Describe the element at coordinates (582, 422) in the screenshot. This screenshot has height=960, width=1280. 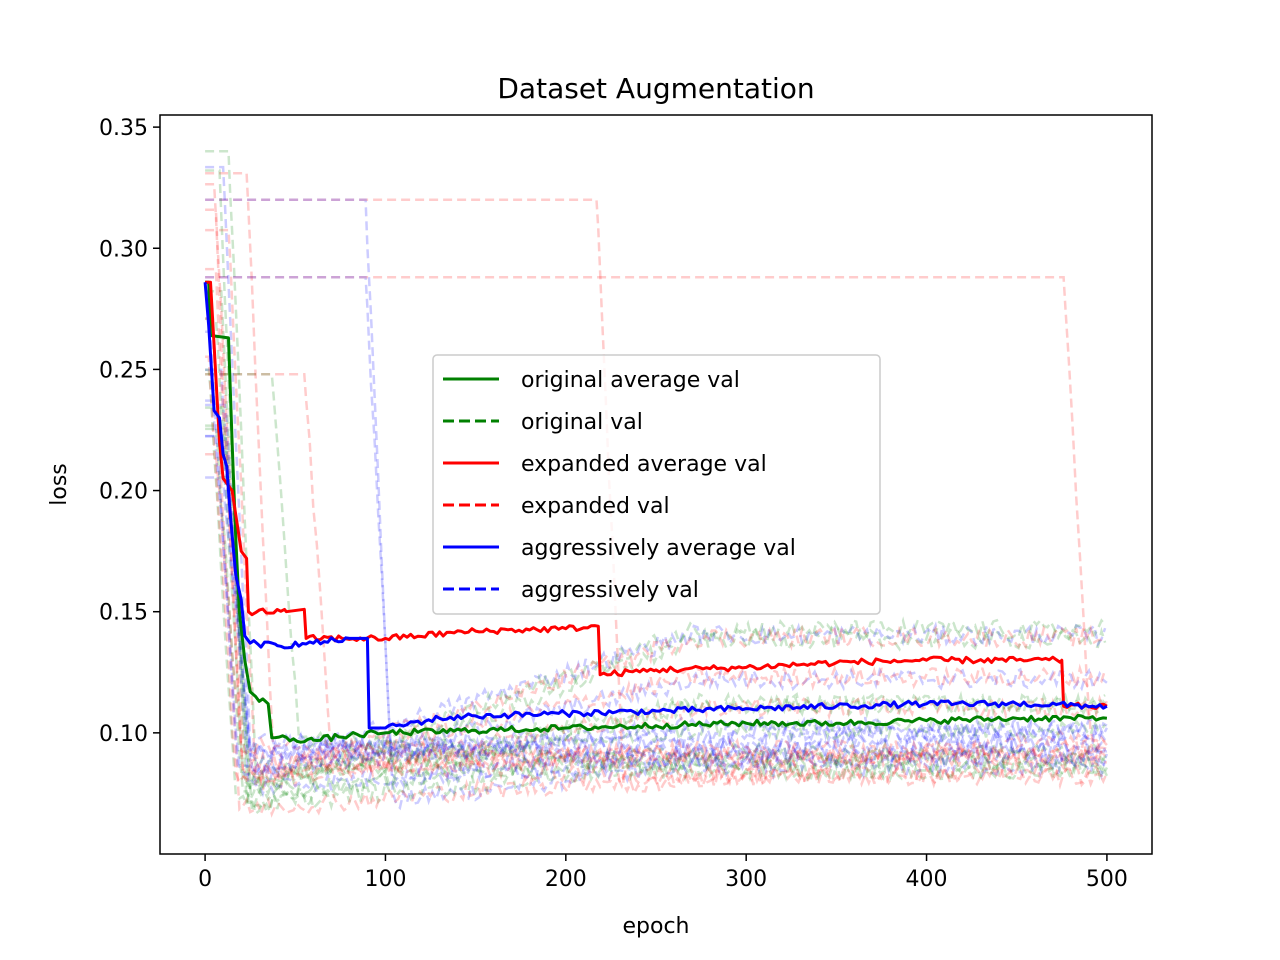
I see `legend-label: original val` at that location.